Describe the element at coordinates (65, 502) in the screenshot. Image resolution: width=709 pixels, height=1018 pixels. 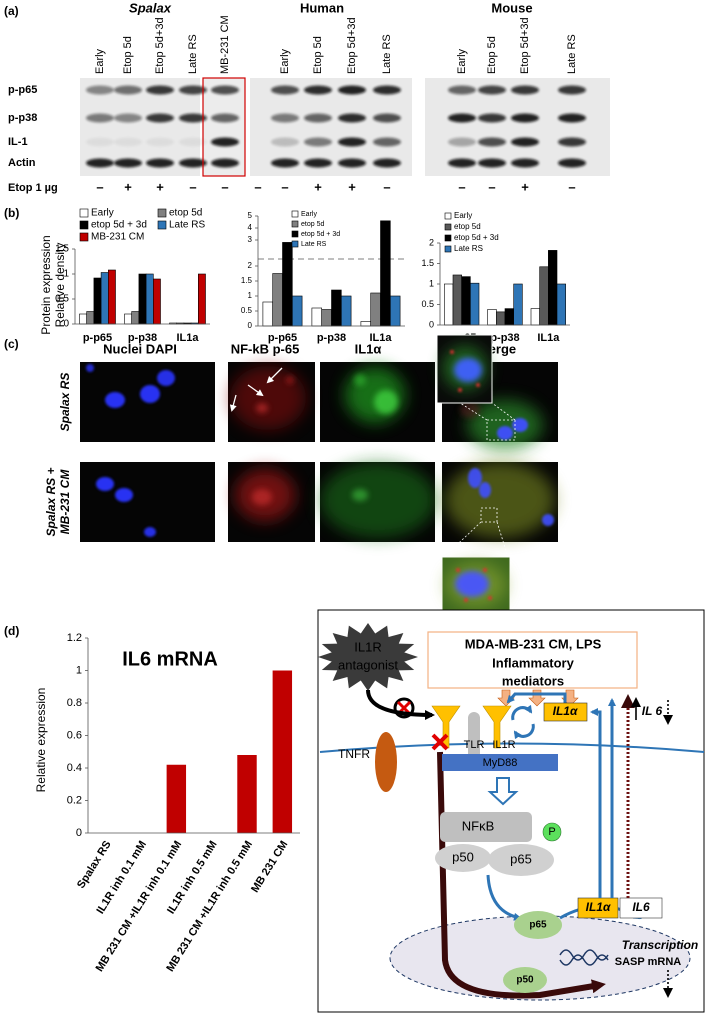
I see `row-label: MB-231 CM` at that location.